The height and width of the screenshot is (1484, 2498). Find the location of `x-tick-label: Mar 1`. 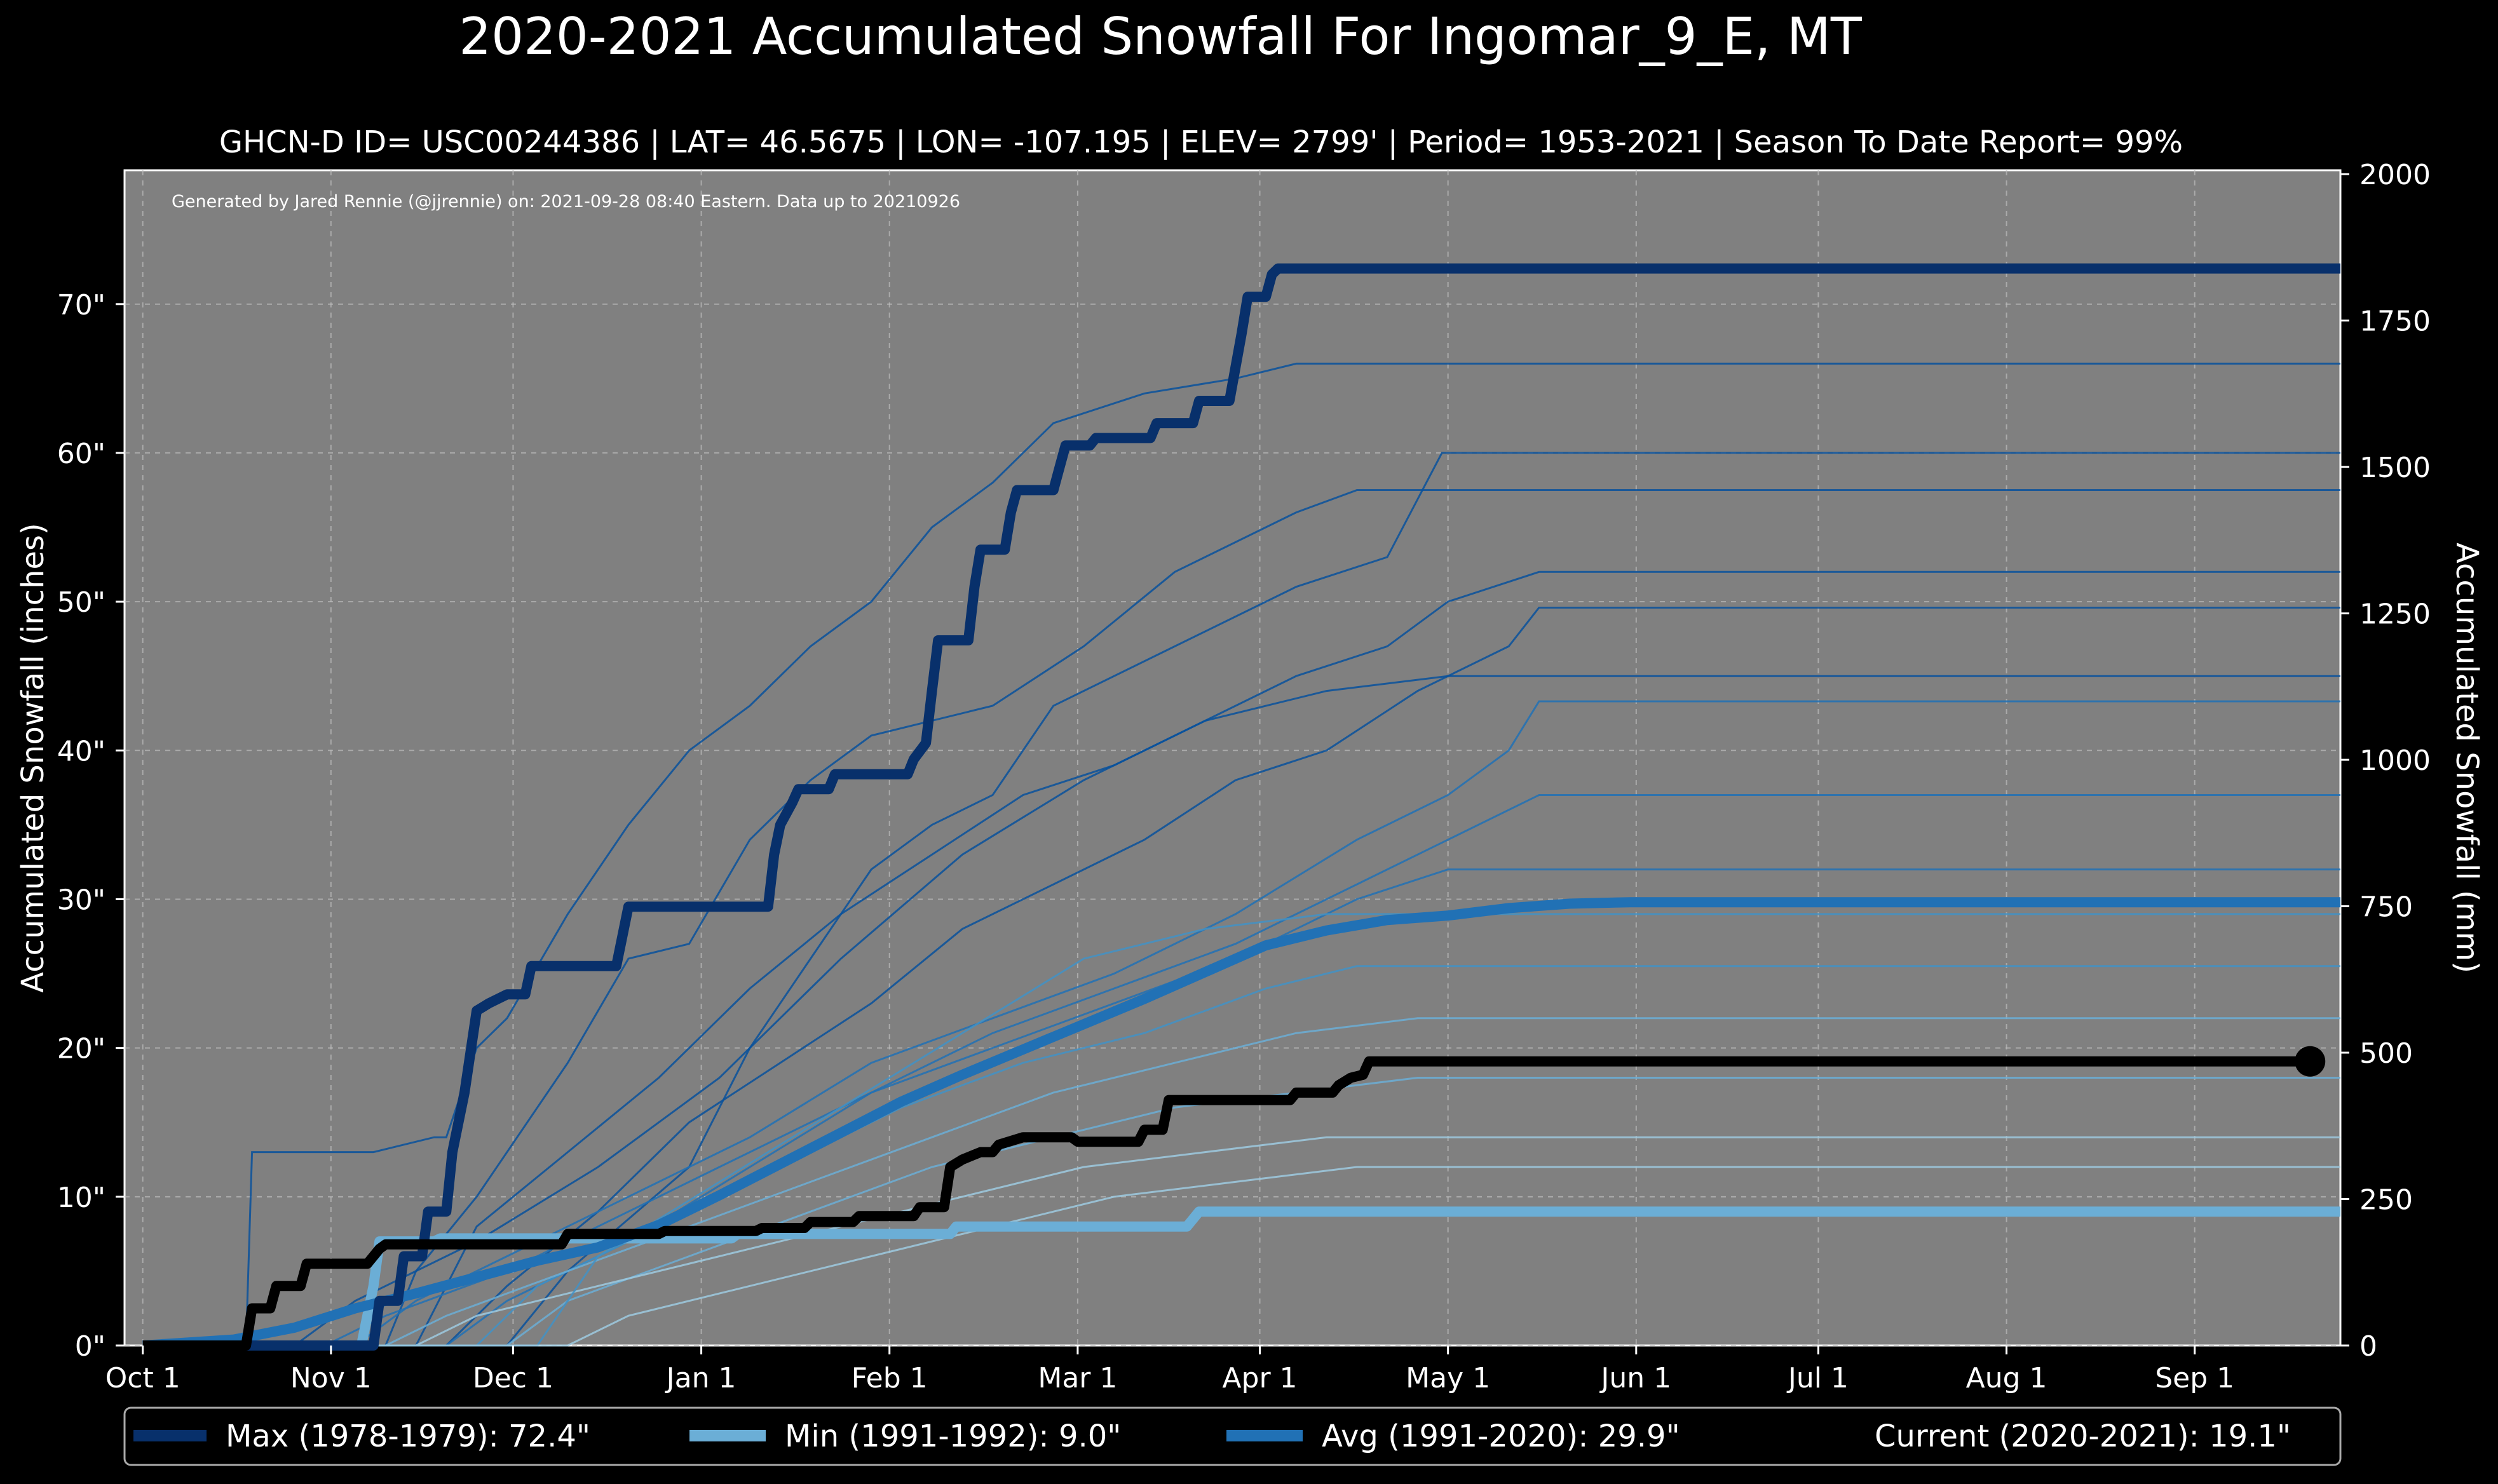

x-tick-label: Mar 1 is located at coordinates (1077, 1378).